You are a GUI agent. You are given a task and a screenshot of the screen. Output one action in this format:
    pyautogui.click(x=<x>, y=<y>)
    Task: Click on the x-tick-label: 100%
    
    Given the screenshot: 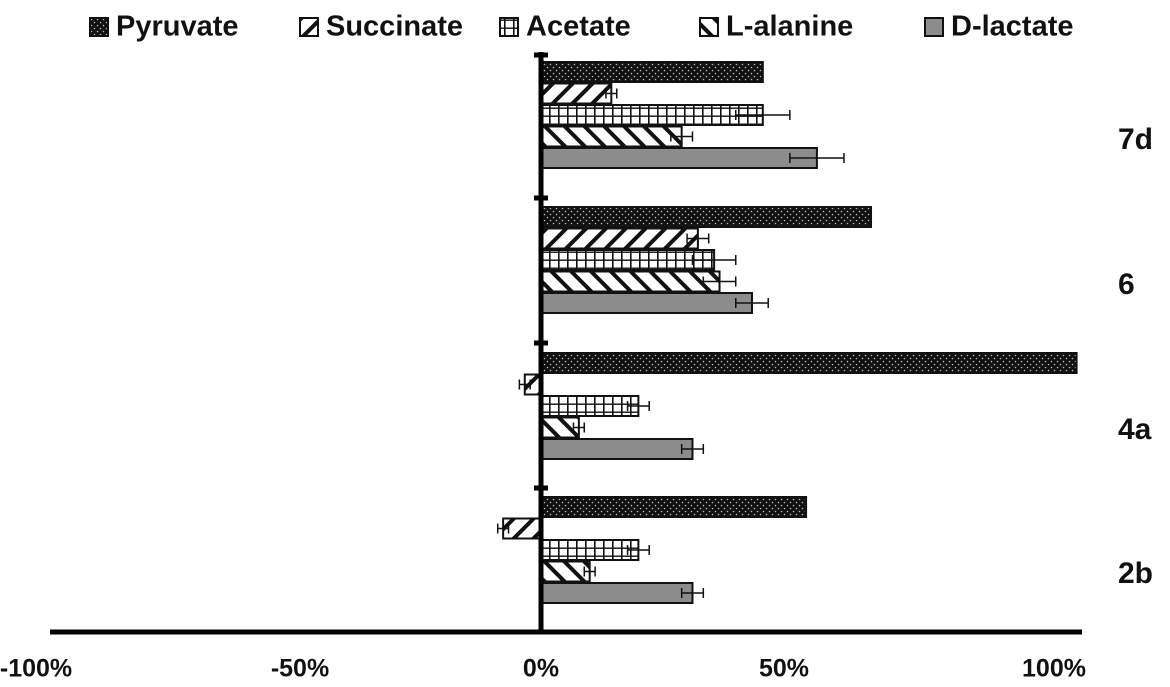 What is the action you would take?
    pyautogui.click(x=1054, y=669)
    